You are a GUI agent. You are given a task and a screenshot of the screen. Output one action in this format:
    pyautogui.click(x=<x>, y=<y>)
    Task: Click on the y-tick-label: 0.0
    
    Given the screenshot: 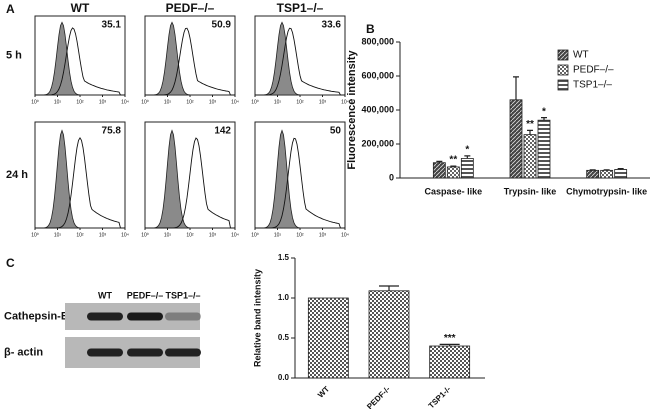 What is the action you would take?
    pyautogui.click(x=284, y=377)
    